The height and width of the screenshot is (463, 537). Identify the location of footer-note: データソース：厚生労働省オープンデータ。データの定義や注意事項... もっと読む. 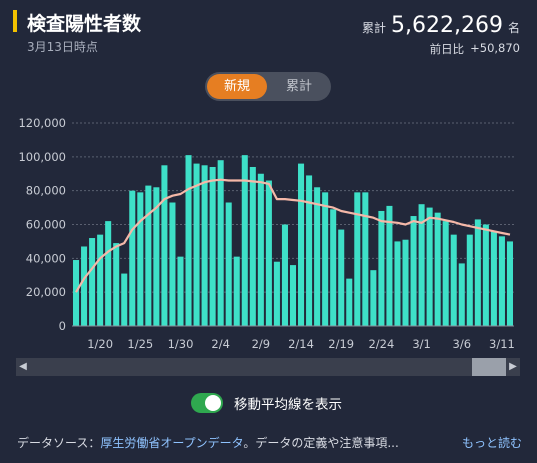
(269, 442).